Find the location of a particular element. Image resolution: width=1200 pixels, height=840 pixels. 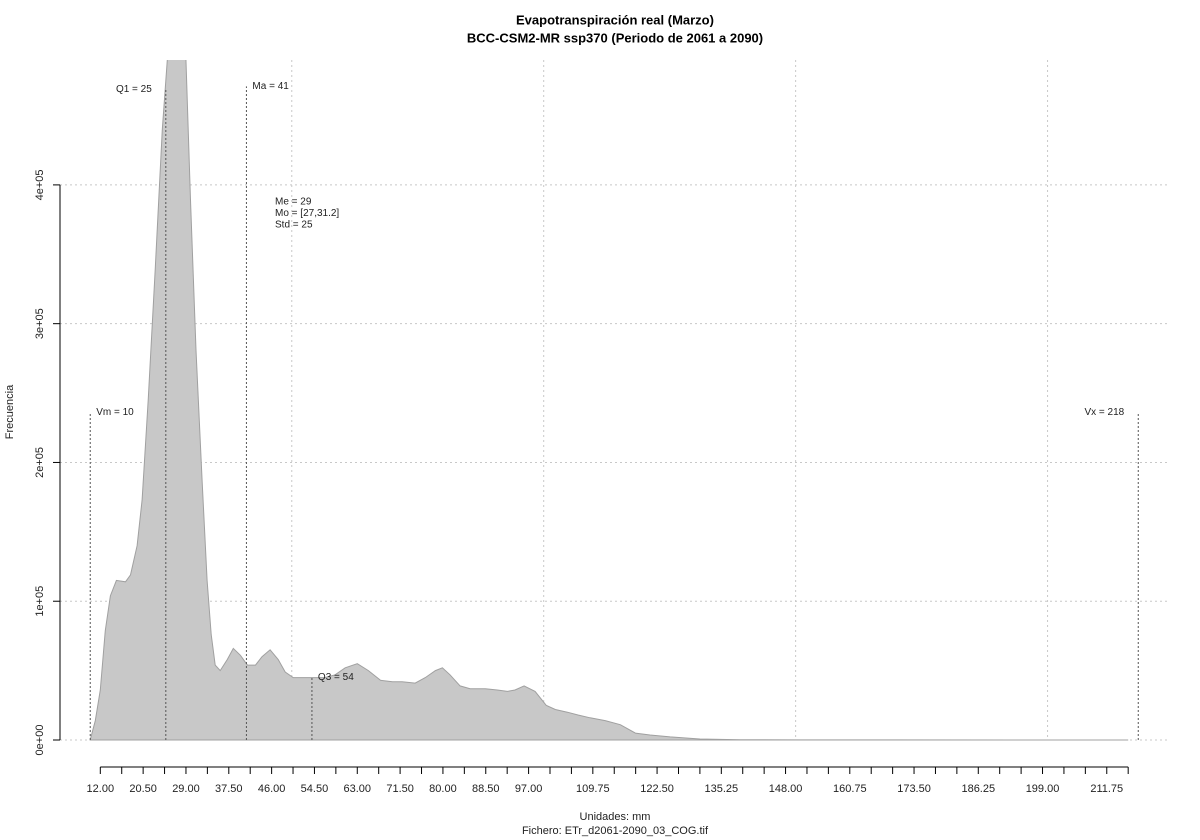

x-tick-label: 211.75 is located at coordinates (1106, 789).